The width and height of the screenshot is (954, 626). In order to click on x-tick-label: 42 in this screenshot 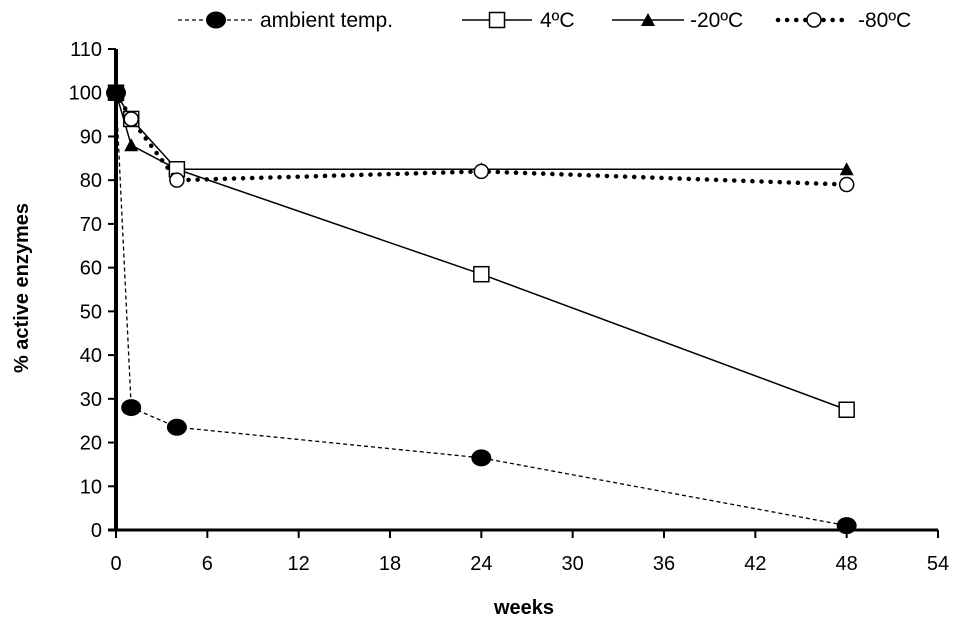, I will do `click(755, 564)`.